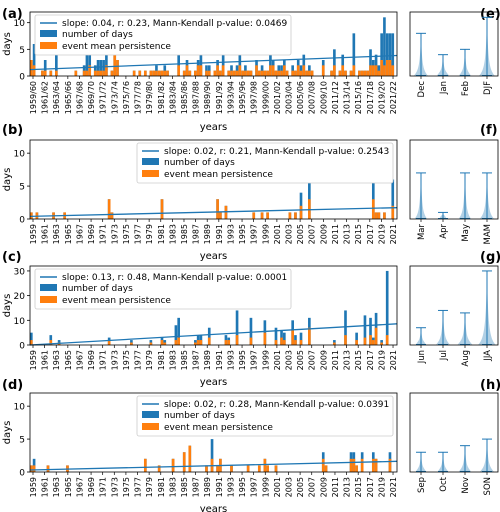 Image resolution: width=500 pixels, height=512 pixels. Describe the element at coordinates (381, 97) in the screenshot. I see `x-tick-label: 2019/20` at that location.